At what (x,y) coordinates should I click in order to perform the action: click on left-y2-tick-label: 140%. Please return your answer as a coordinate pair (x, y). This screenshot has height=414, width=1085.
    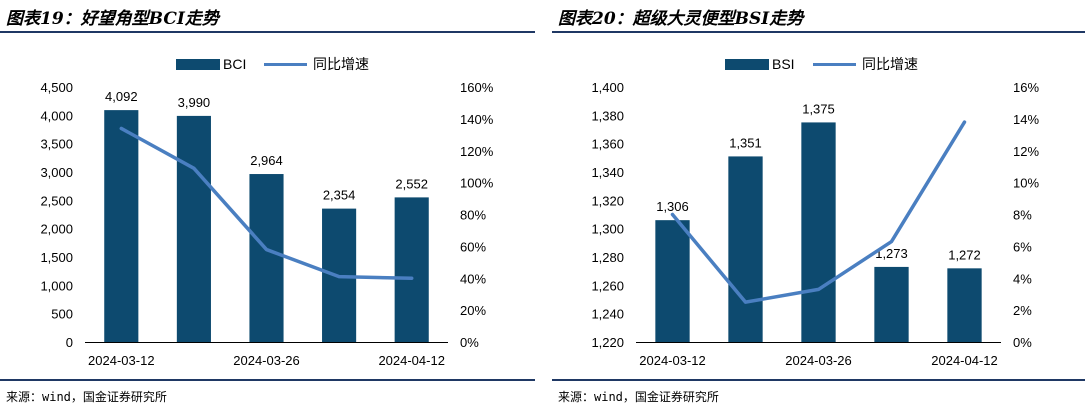
    Looking at the image, I should click on (477, 119).